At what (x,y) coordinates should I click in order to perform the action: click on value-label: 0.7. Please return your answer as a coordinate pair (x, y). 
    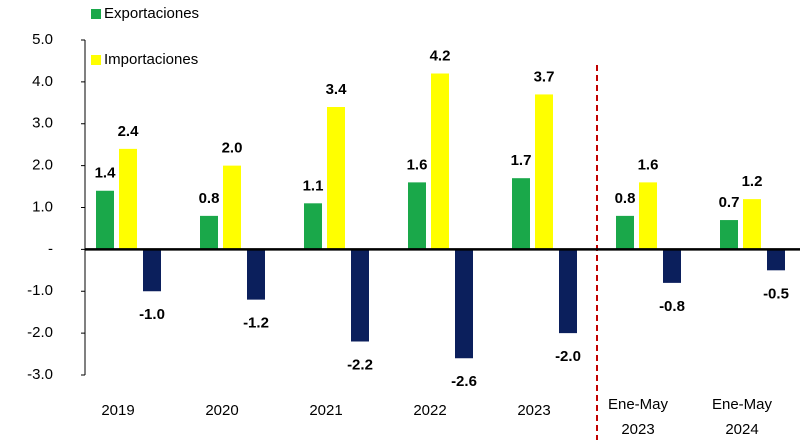
    Looking at the image, I should click on (729, 202).